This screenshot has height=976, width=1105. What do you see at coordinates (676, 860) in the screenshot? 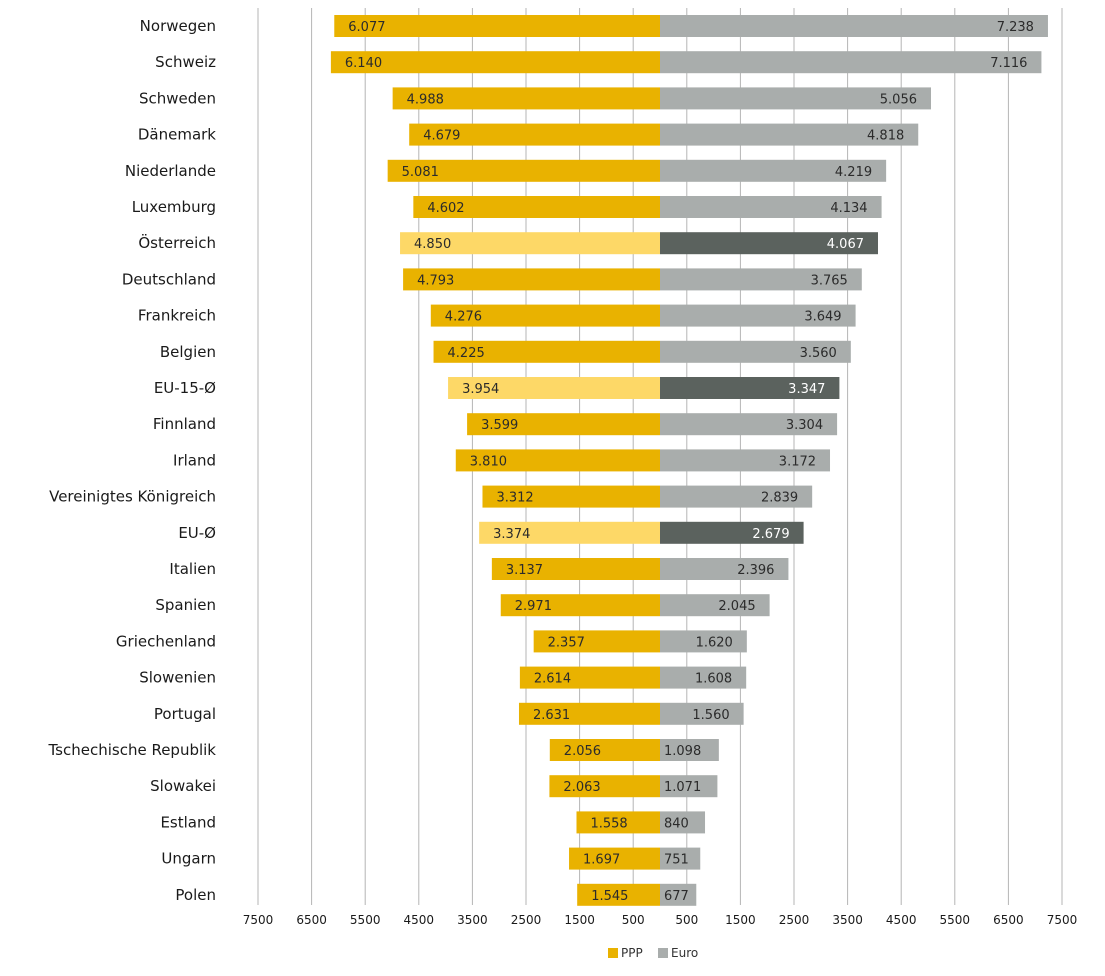
I see `value-label-euro: 751` at bounding box center [676, 860].